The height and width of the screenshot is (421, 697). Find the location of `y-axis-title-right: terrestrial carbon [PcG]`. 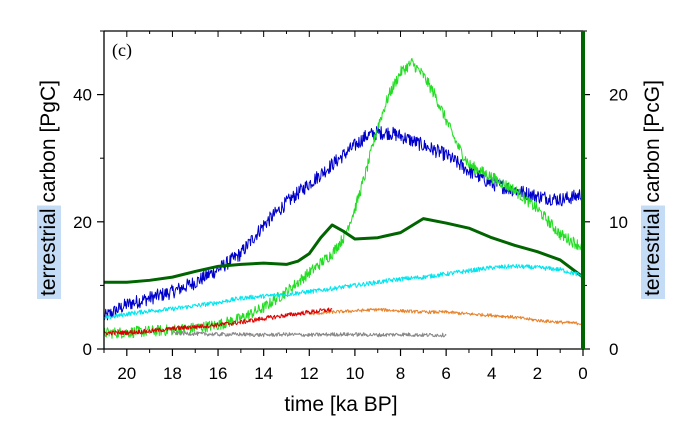

y-axis-title-right: terrestrial carbon [PcG] is located at coordinates (652, 188).